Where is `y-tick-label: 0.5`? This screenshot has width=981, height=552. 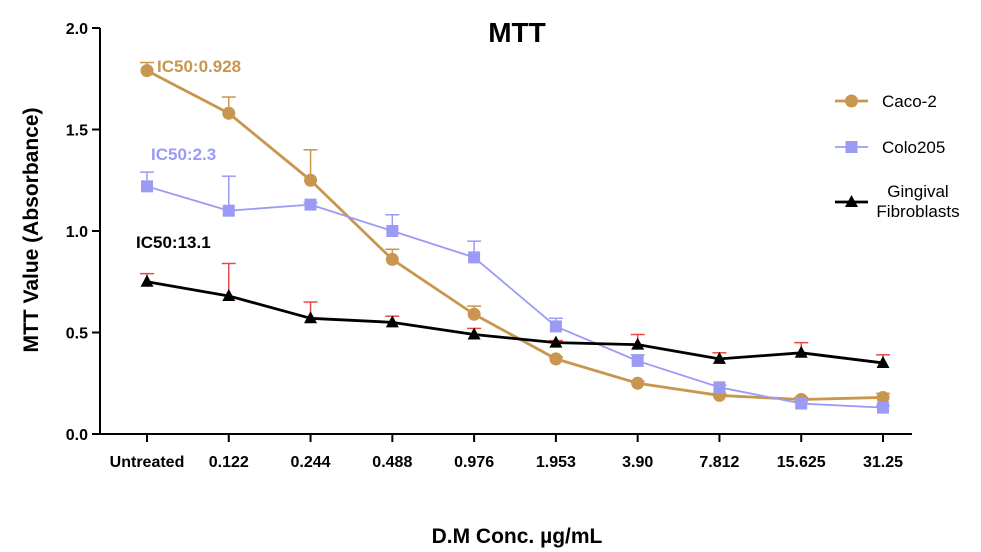
y-tick-label: 0.5 is located at coordinates (77, 334).